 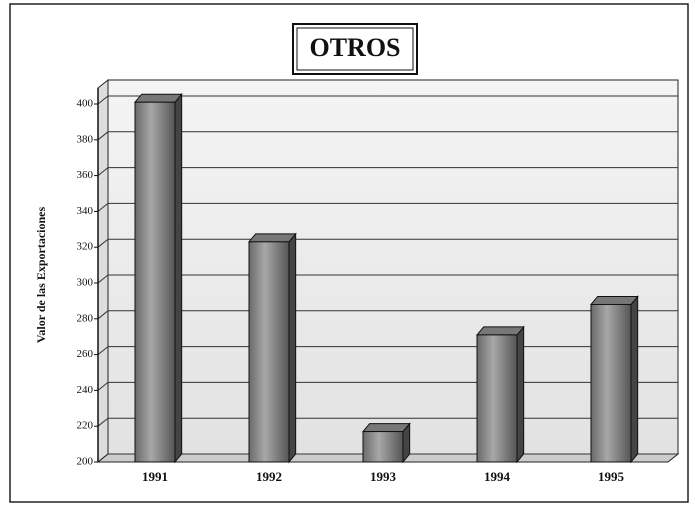 What do you see at coordinates (85, 139) in the screenshot?
I see `y-tick-label: 380` at bounding box center [85, 139].